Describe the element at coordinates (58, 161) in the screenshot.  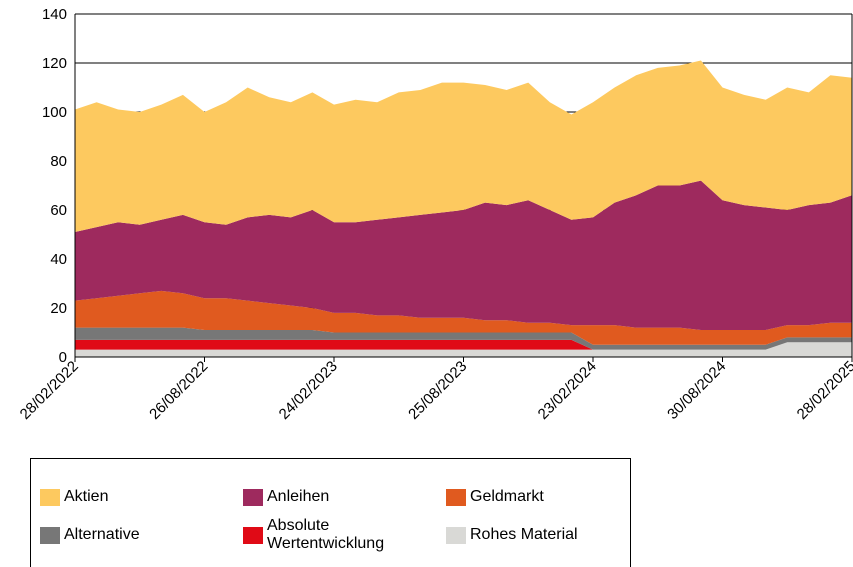
I see `y-tick-label: 80` at that location.